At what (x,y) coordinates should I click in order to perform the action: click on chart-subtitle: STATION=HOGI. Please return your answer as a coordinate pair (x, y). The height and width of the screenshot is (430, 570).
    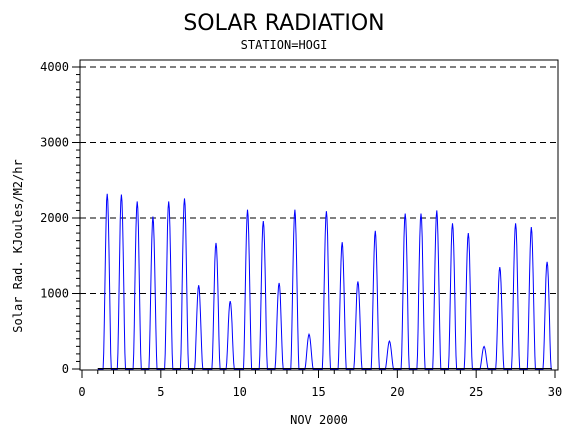
    Looking at the image, I should click on (284, 45).